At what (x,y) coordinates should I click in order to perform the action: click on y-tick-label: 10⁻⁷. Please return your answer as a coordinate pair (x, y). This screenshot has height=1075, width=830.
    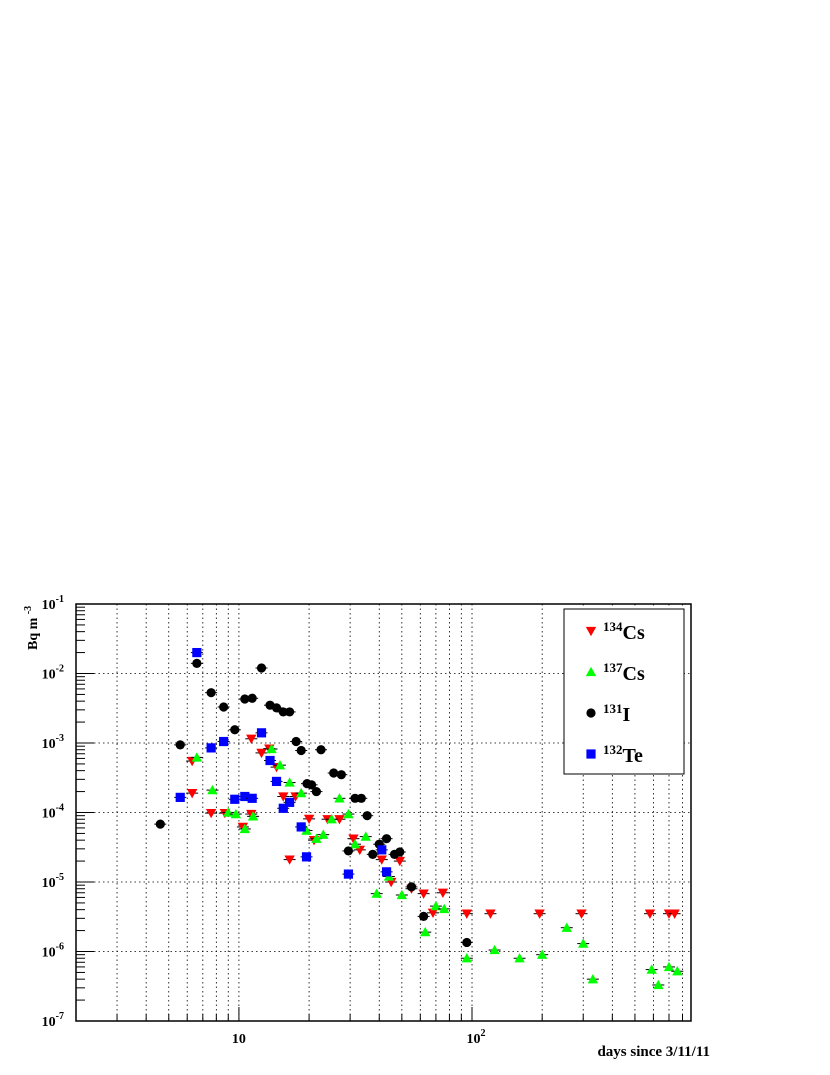
    Looking at the image, I should click on (53, 1020).